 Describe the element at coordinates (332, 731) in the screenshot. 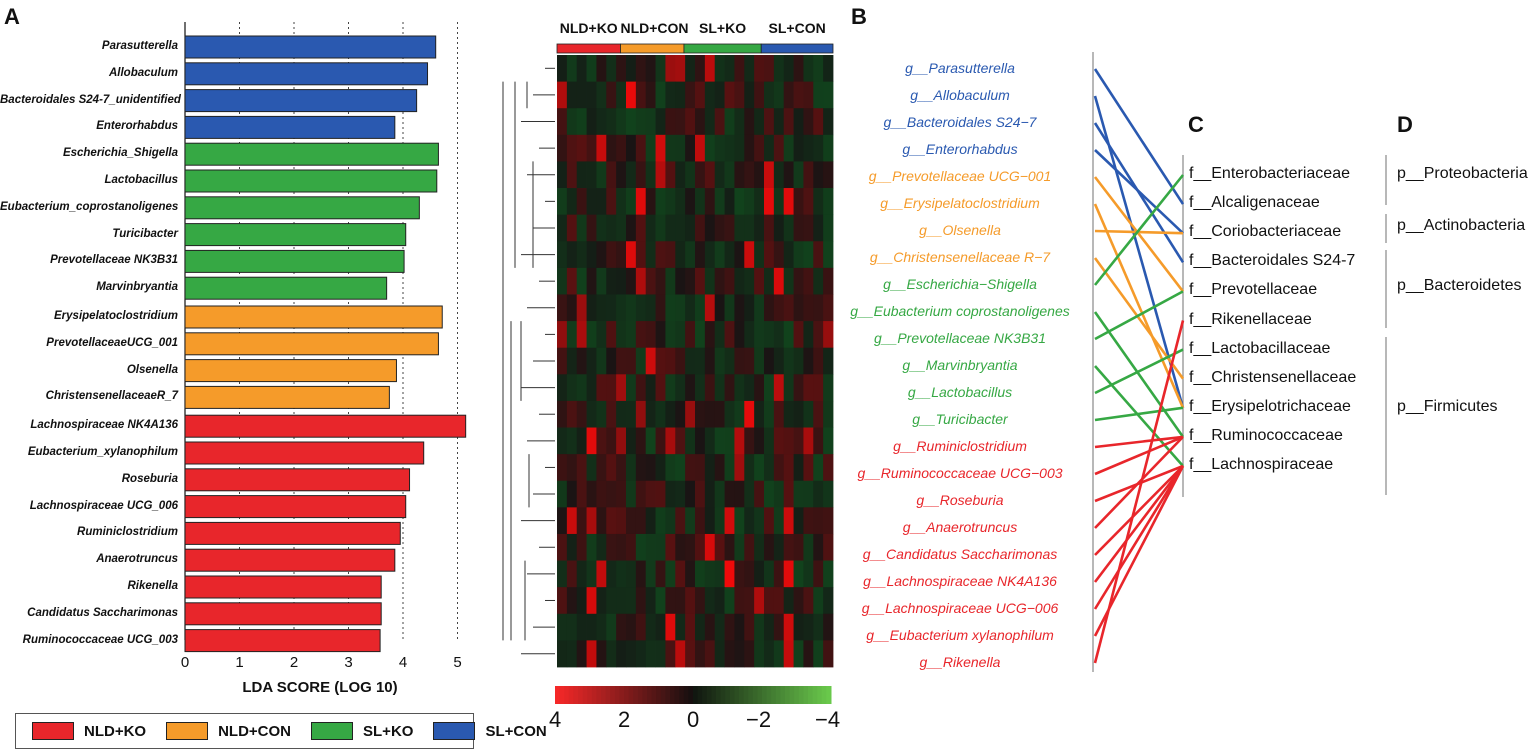

I see `legend-swatch` at that location.